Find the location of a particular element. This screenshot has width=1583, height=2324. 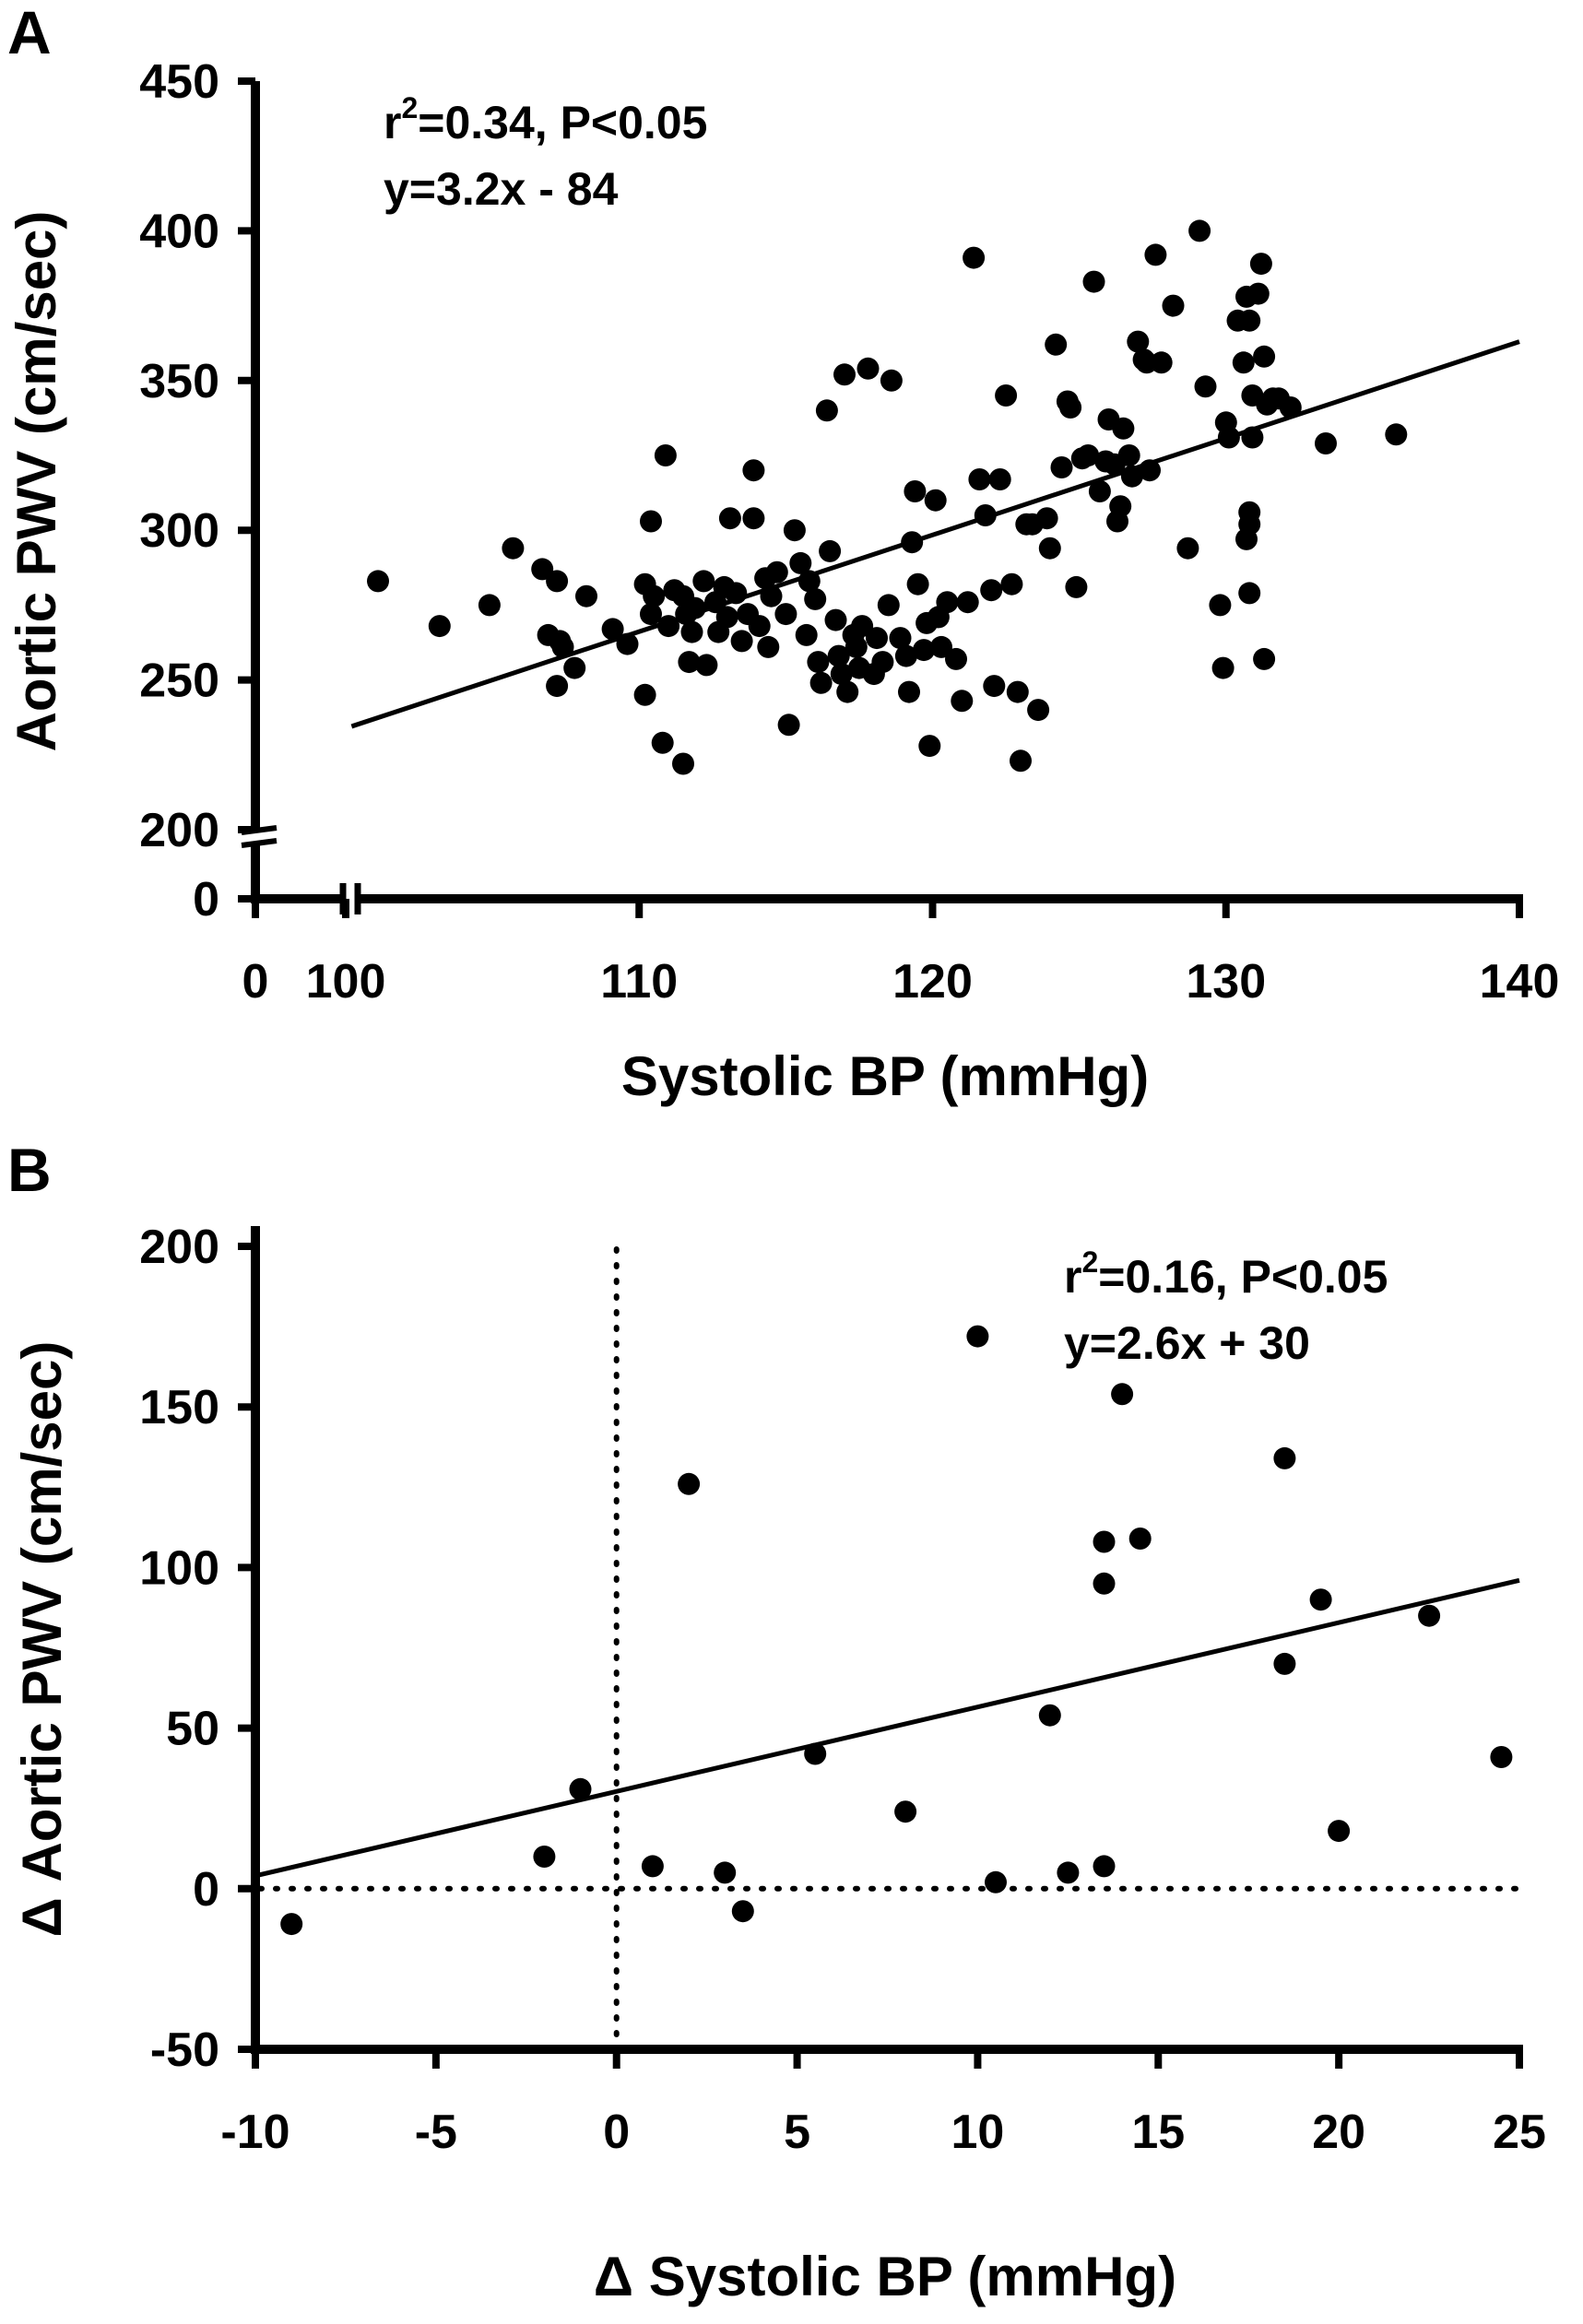

panel-b-x-tick-label: -10 is located at coordinates (255, 2132).